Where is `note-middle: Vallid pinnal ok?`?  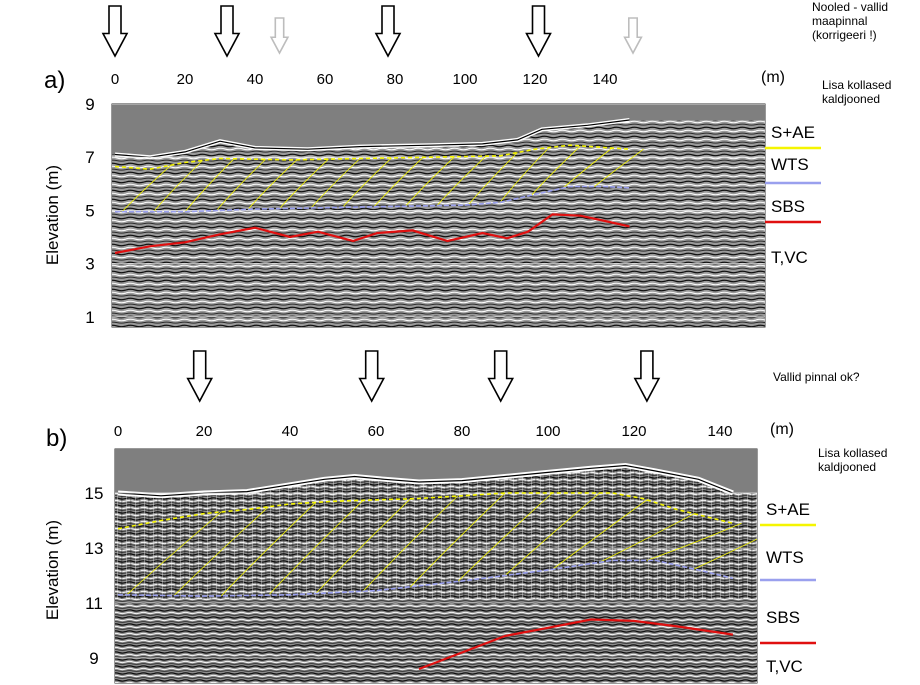
note-middle: Vallid pinnal ok? is located at coordinates (816, 377).